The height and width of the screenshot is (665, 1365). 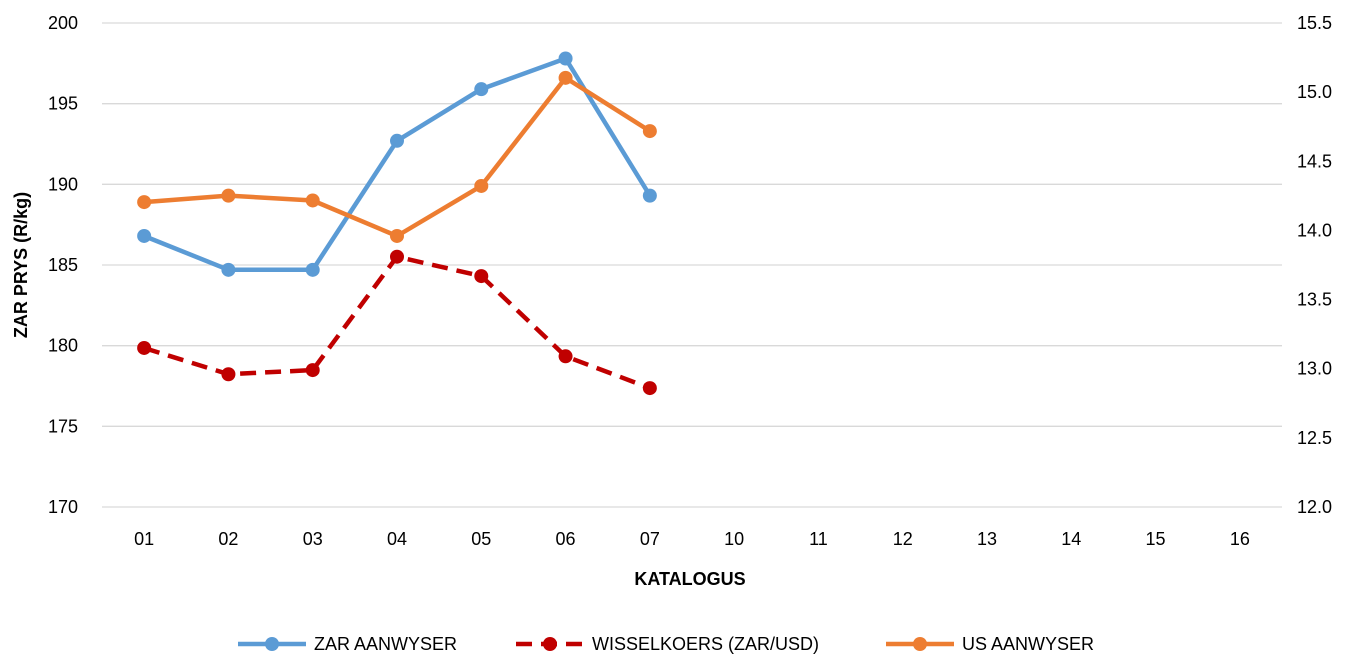 I want to click on x-tick-label: 03, so click(x=313, y=539).